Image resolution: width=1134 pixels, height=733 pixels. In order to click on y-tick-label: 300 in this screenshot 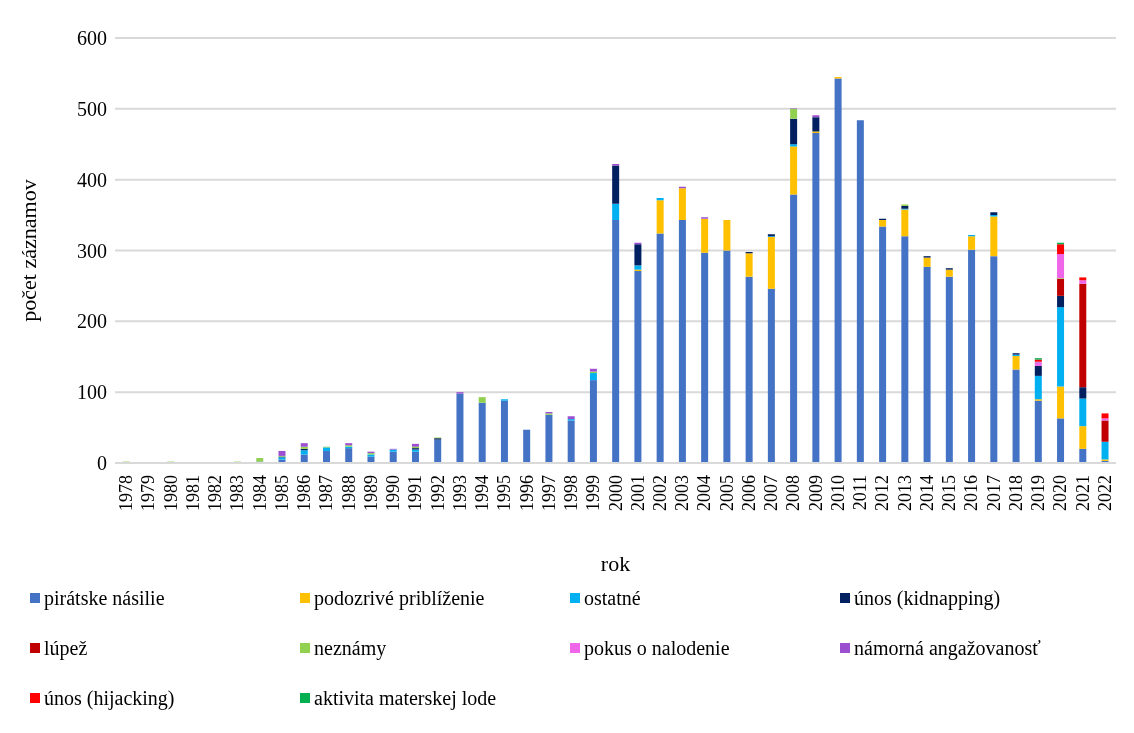, I will do `click(92, 250)`.